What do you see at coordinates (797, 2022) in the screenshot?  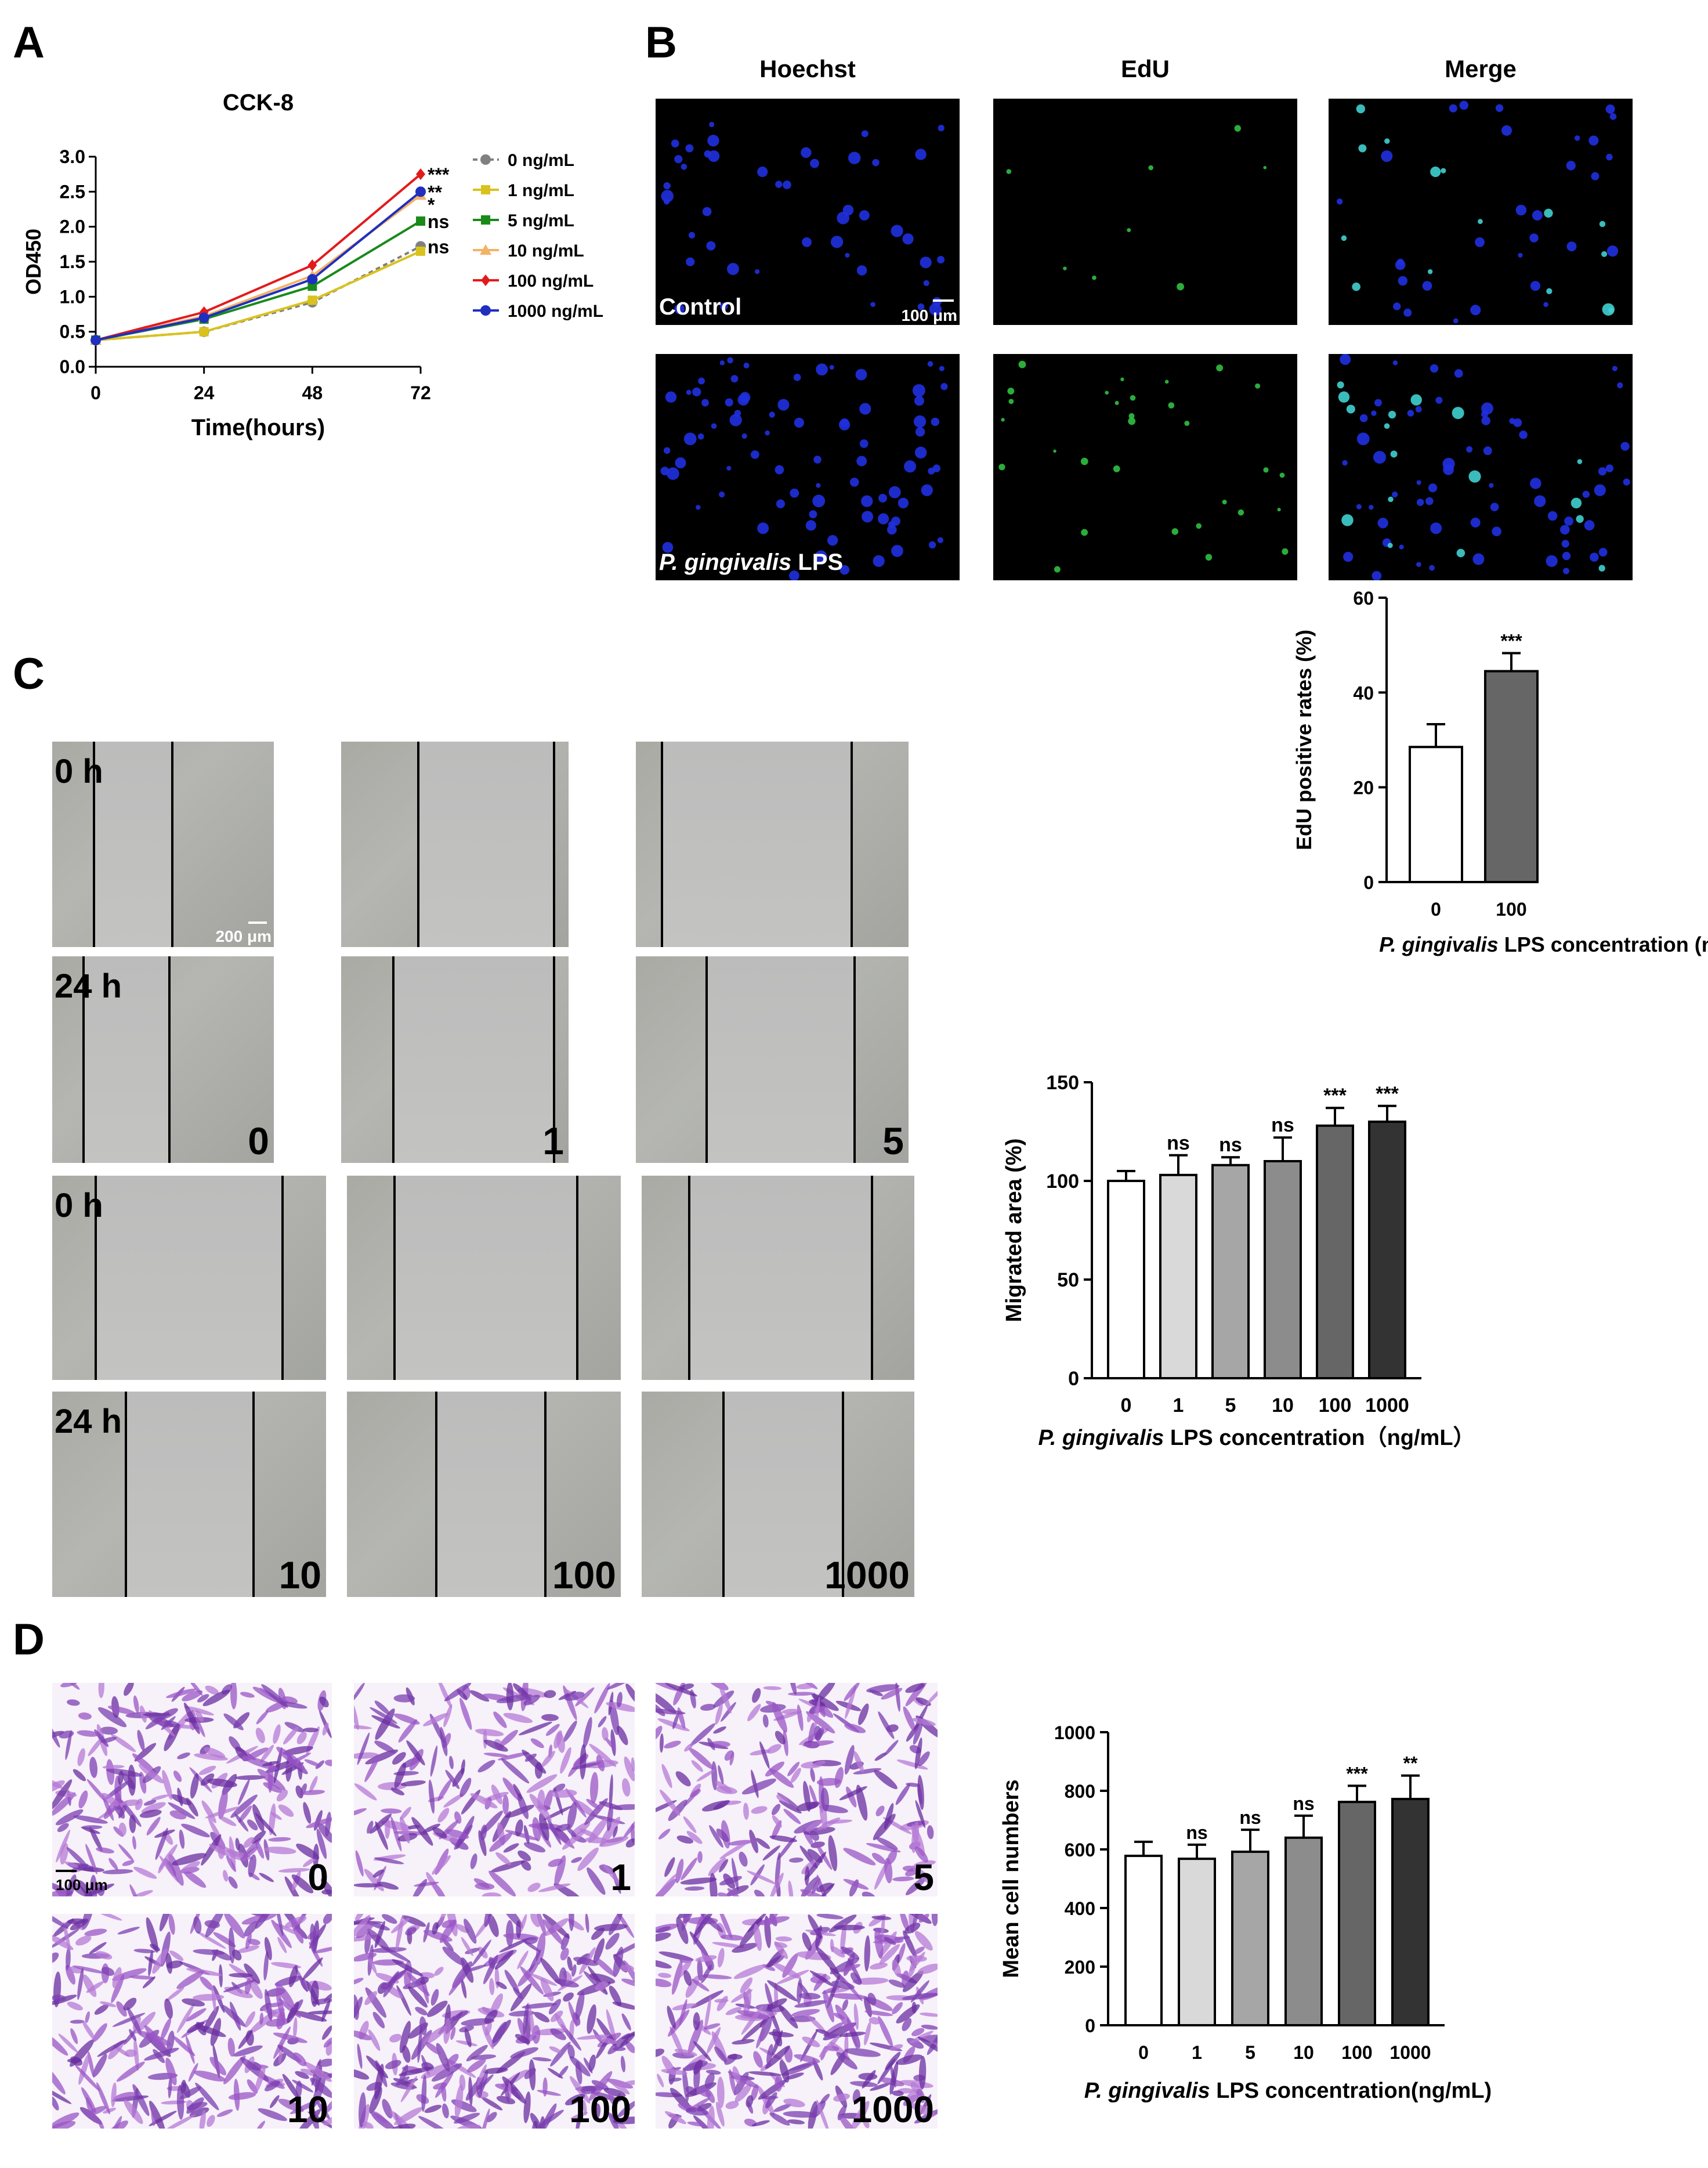 I see `transwell-image: 1000` at bounding box center [797, 2022].